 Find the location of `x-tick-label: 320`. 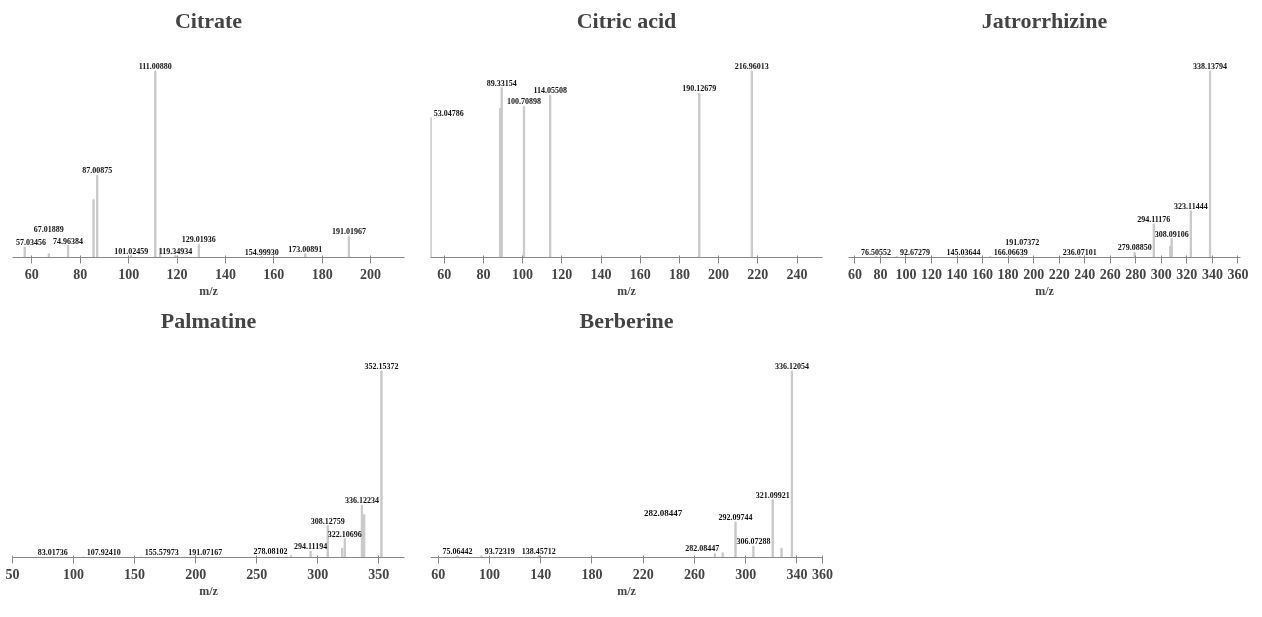

x-tick-label: 320 is located at coordinates (1187, 274).